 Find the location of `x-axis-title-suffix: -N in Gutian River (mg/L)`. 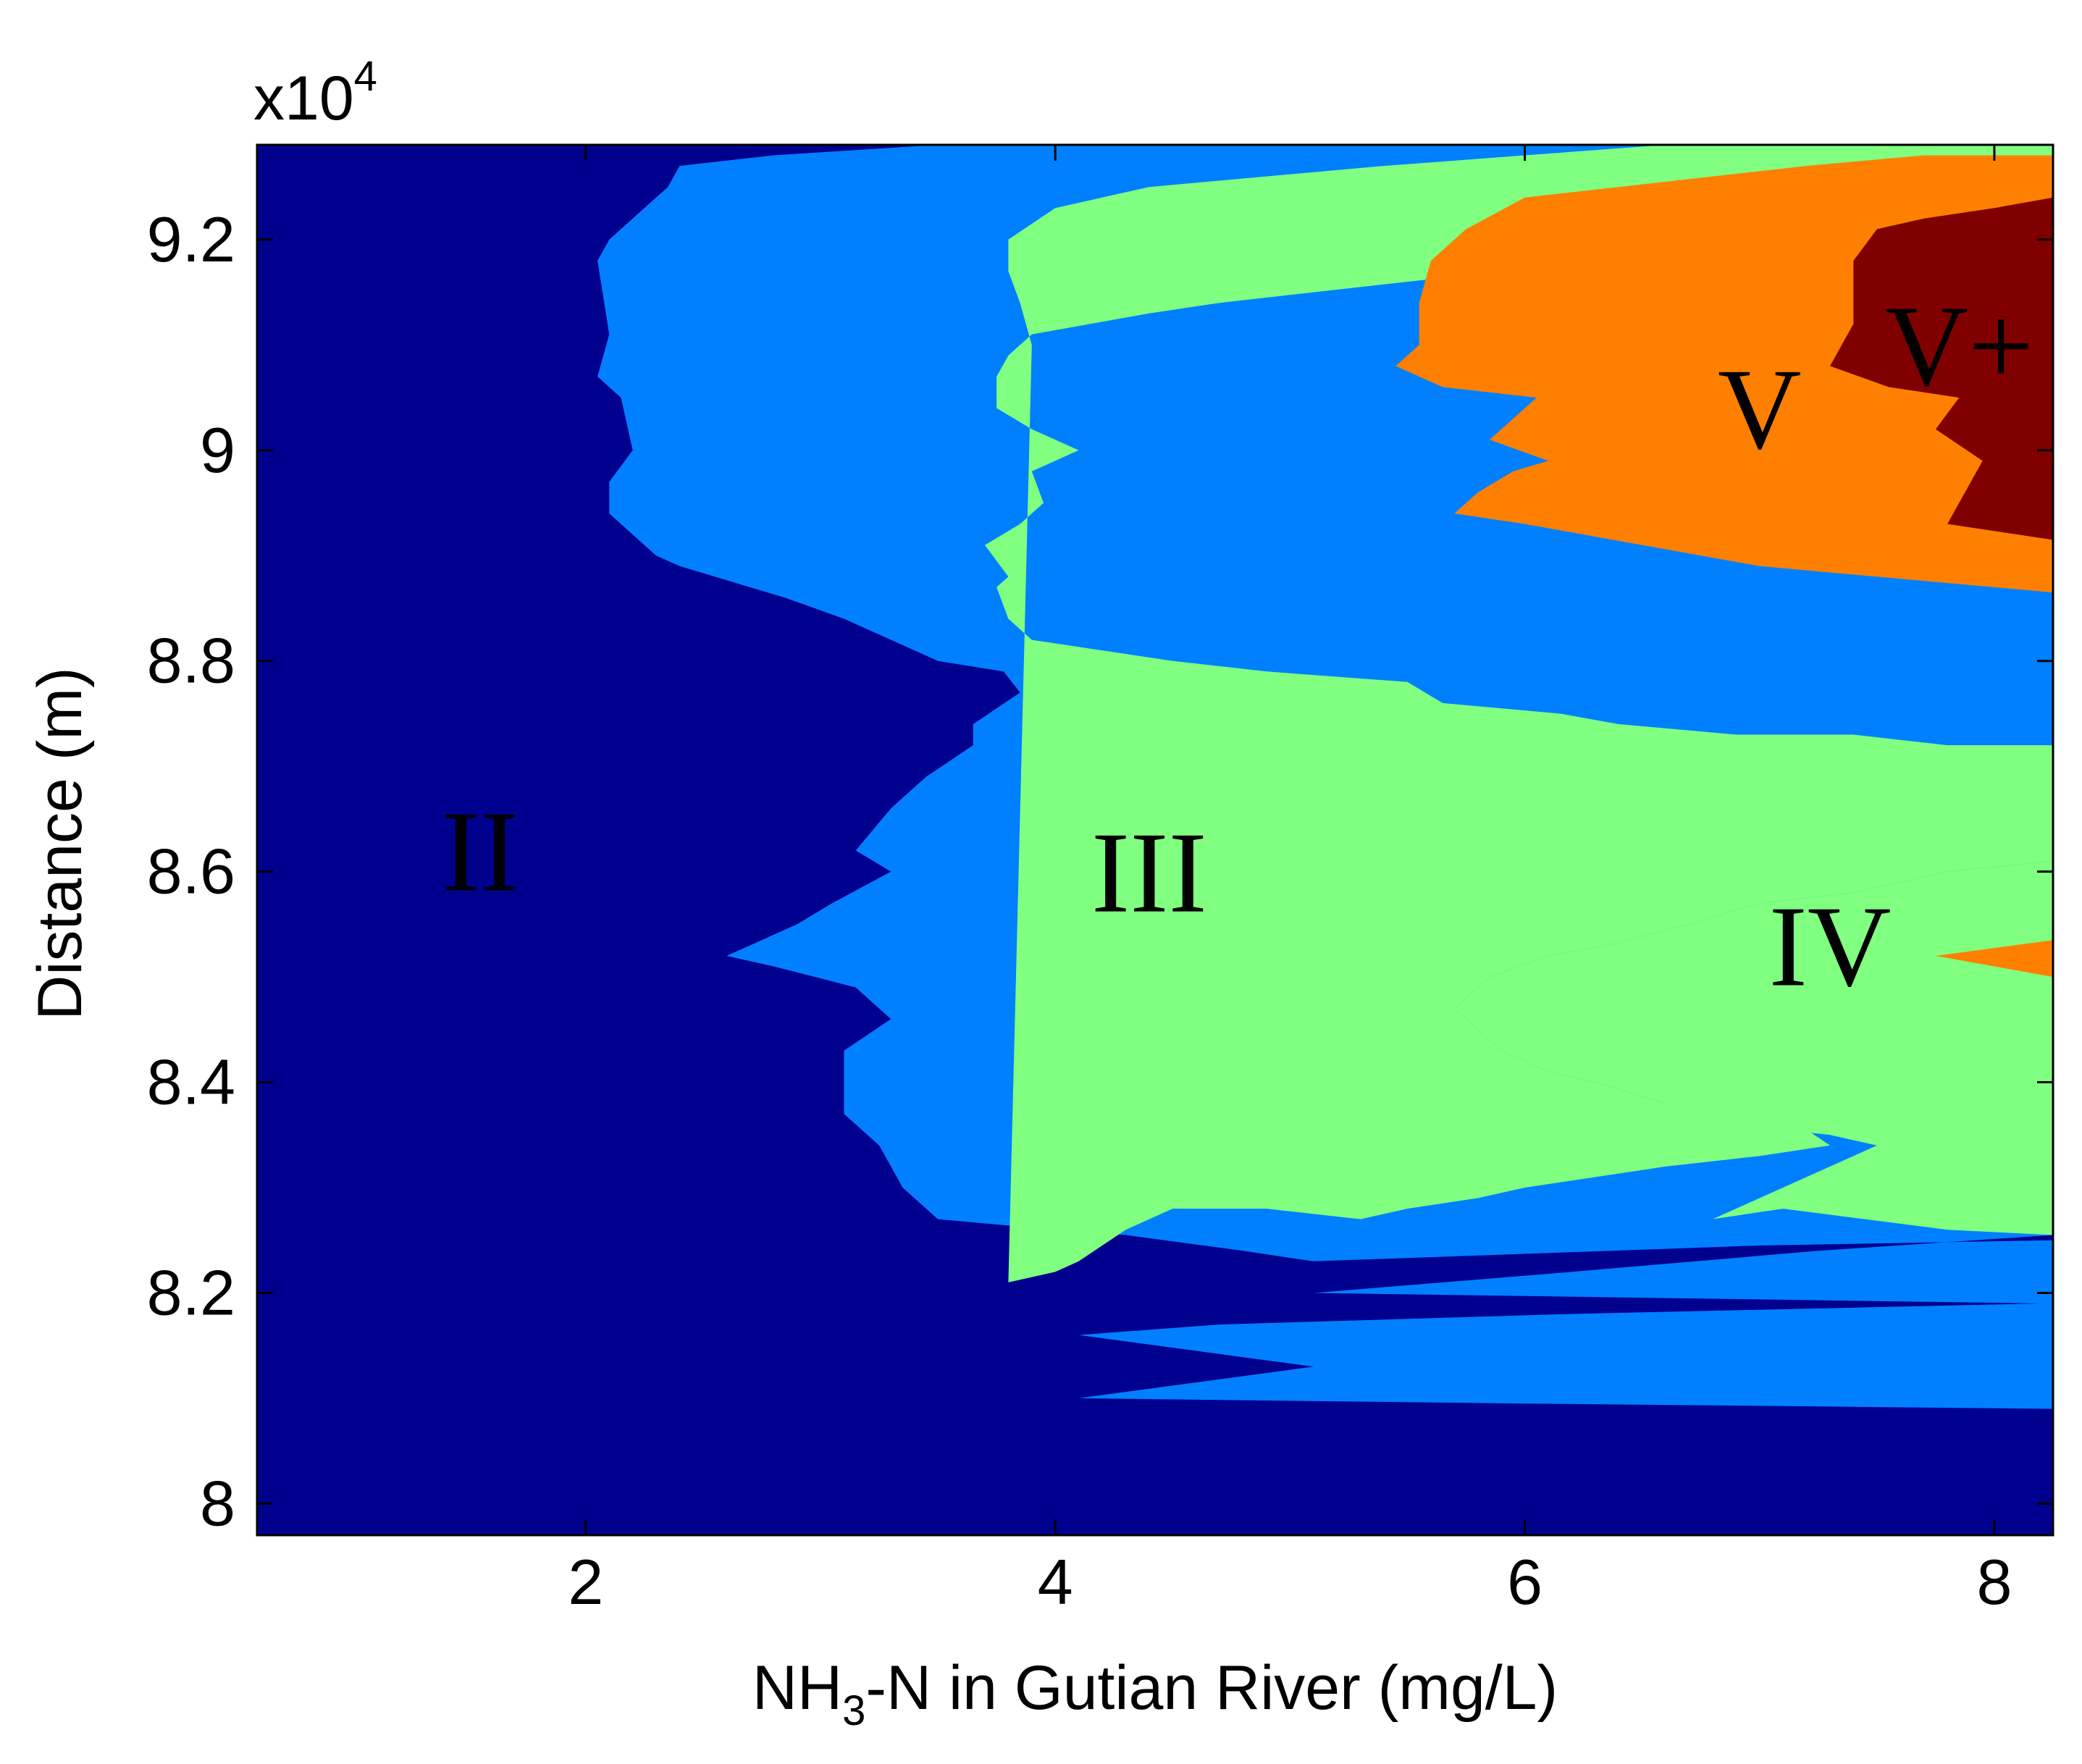

x-axis-title-suffix: -N in Gutian River (mg/L) is located at coordinates (1211, 1688).